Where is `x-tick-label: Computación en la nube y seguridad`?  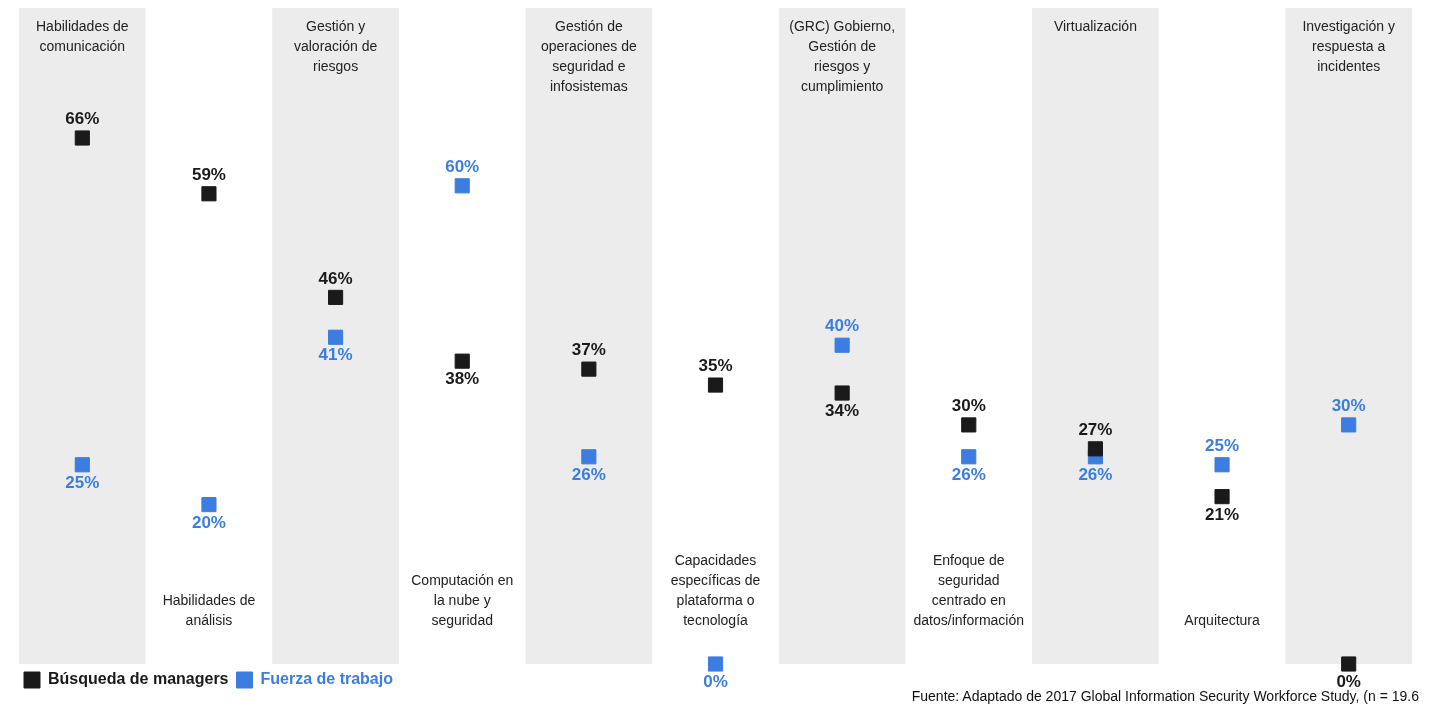 x-tick-label: Computación en la nube y seguridad is located at coordinates (462, 599).